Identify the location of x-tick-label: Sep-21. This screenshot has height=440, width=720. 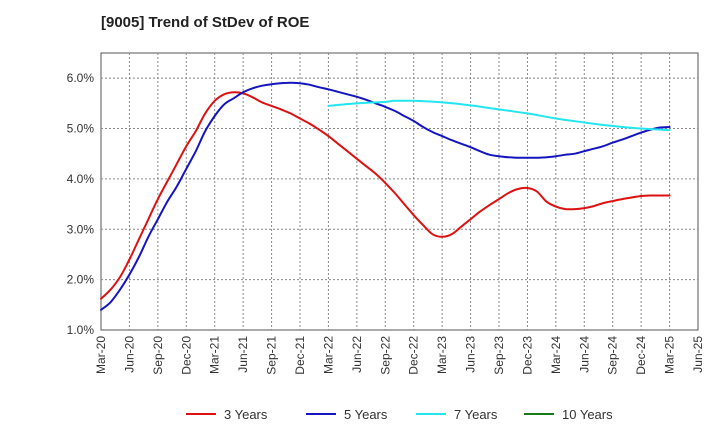
(272, 355).